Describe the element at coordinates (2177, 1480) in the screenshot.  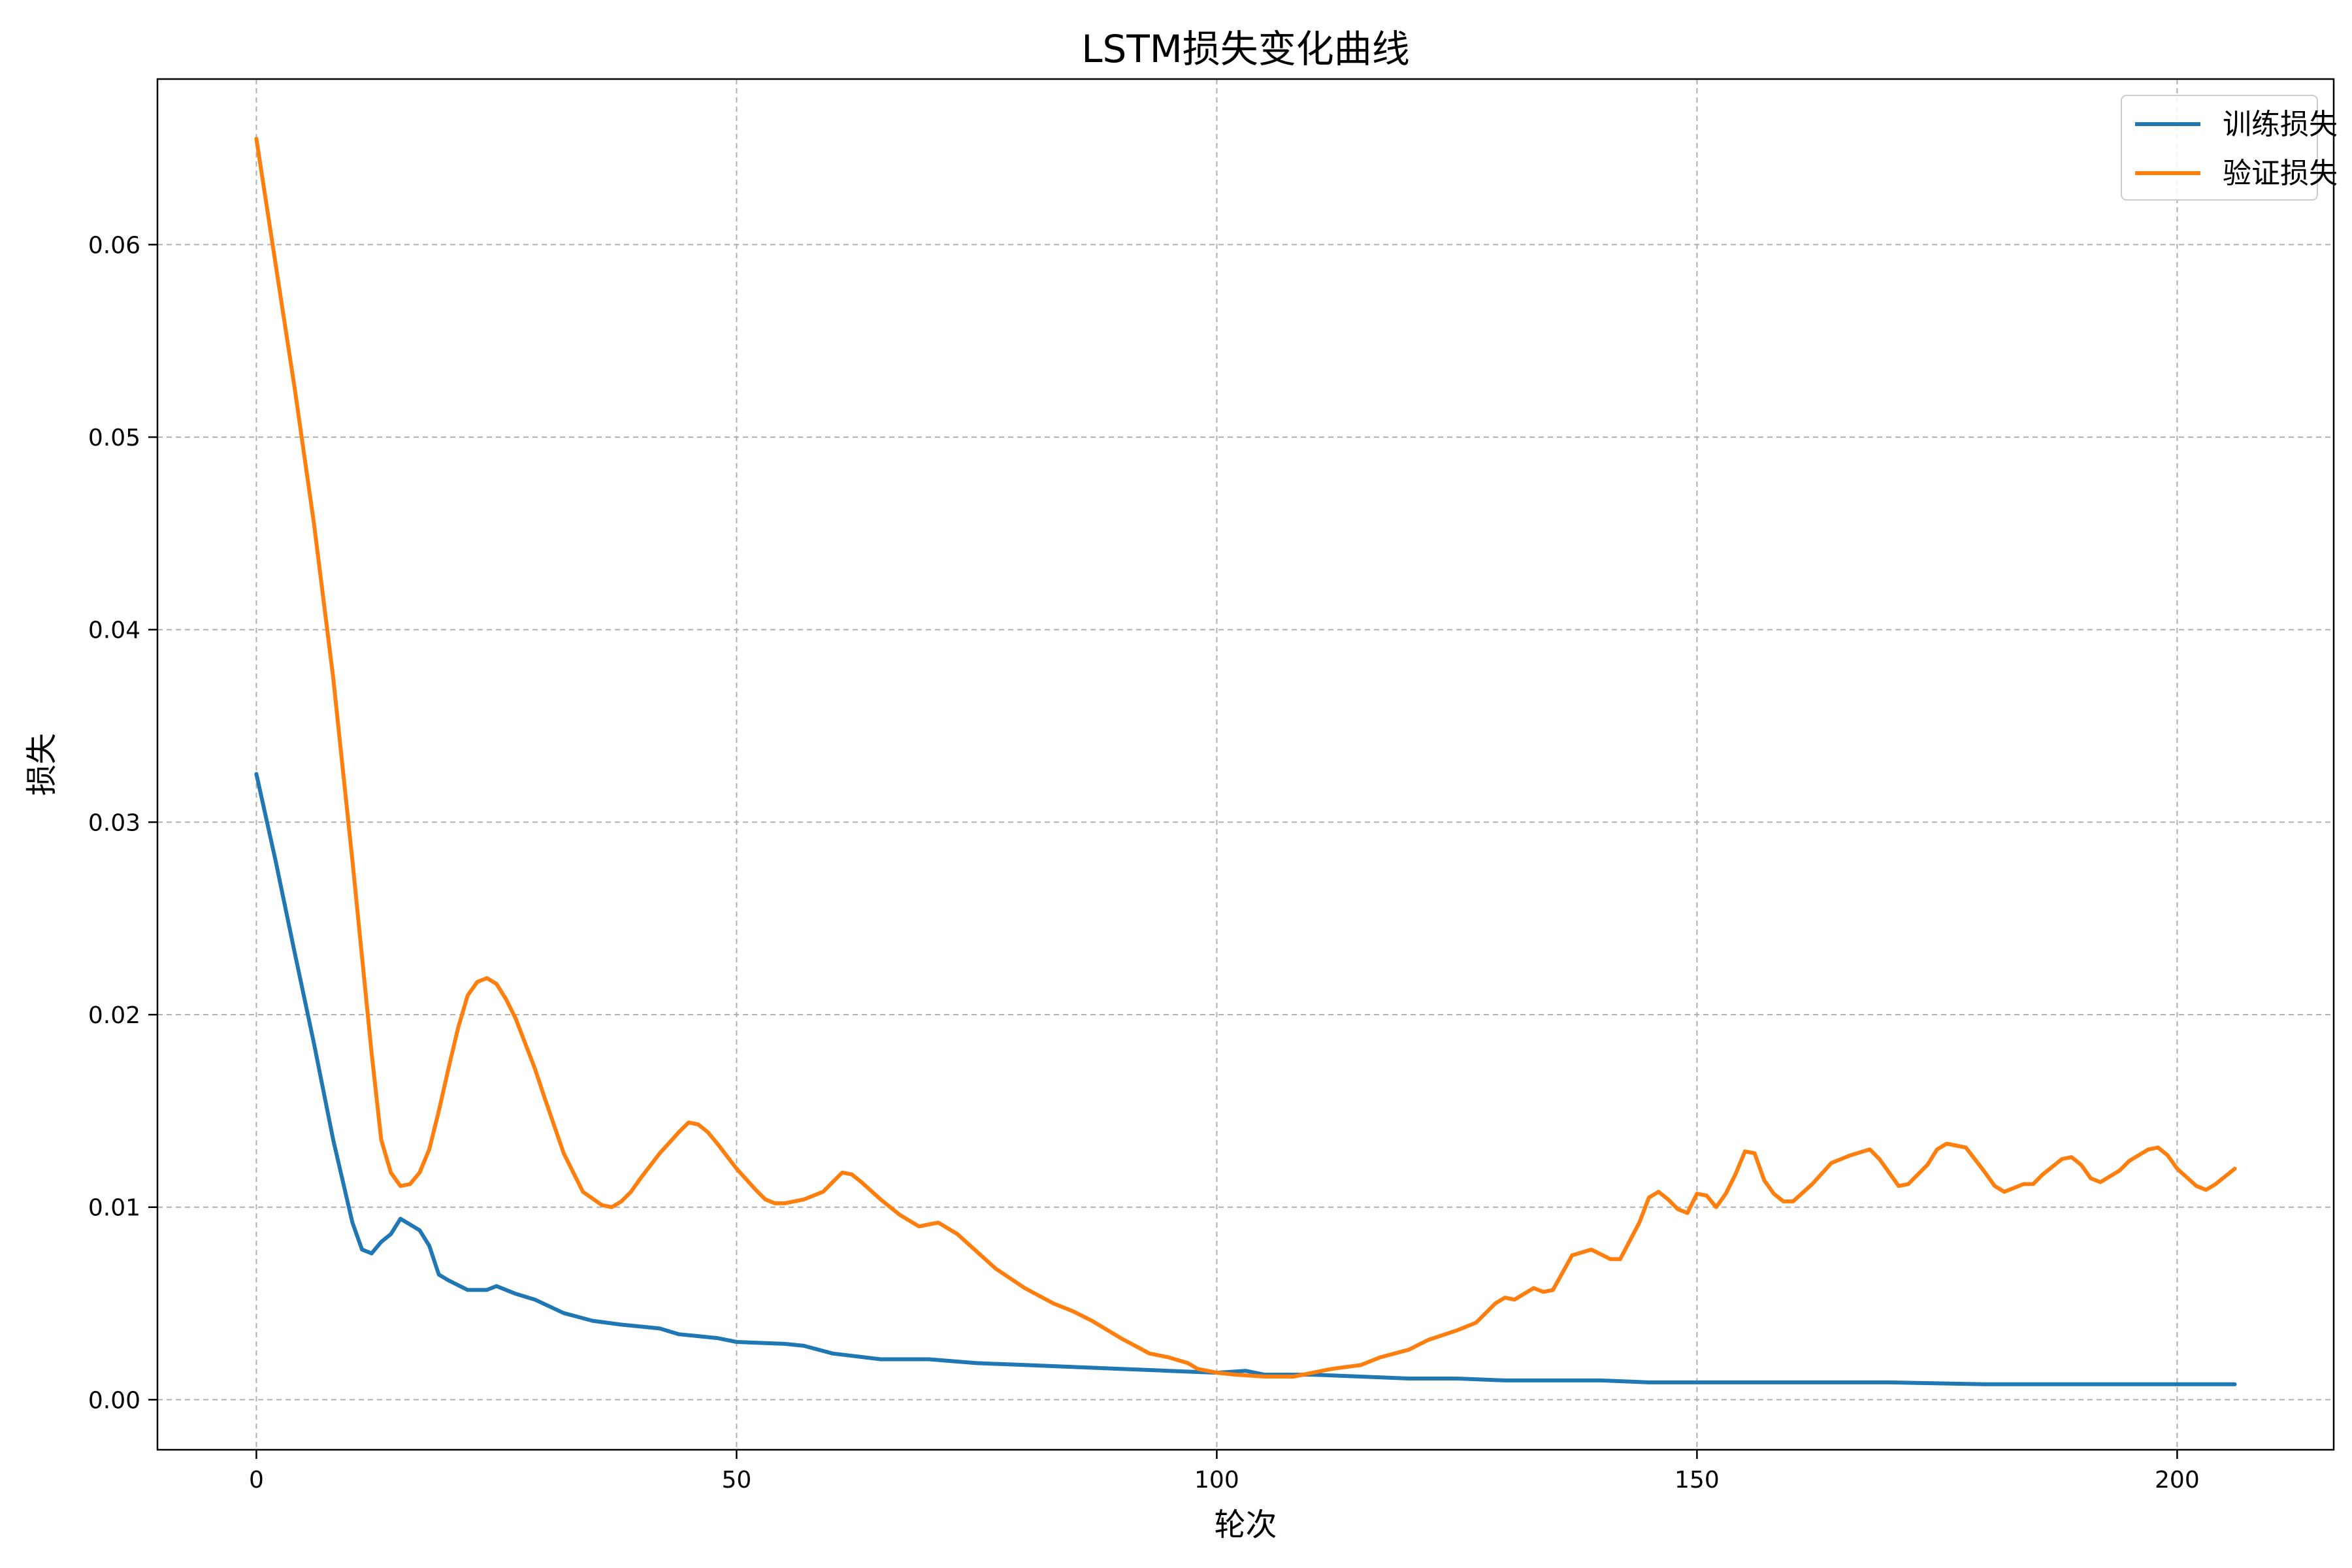
I see `x-tick-label: 200` at that location.